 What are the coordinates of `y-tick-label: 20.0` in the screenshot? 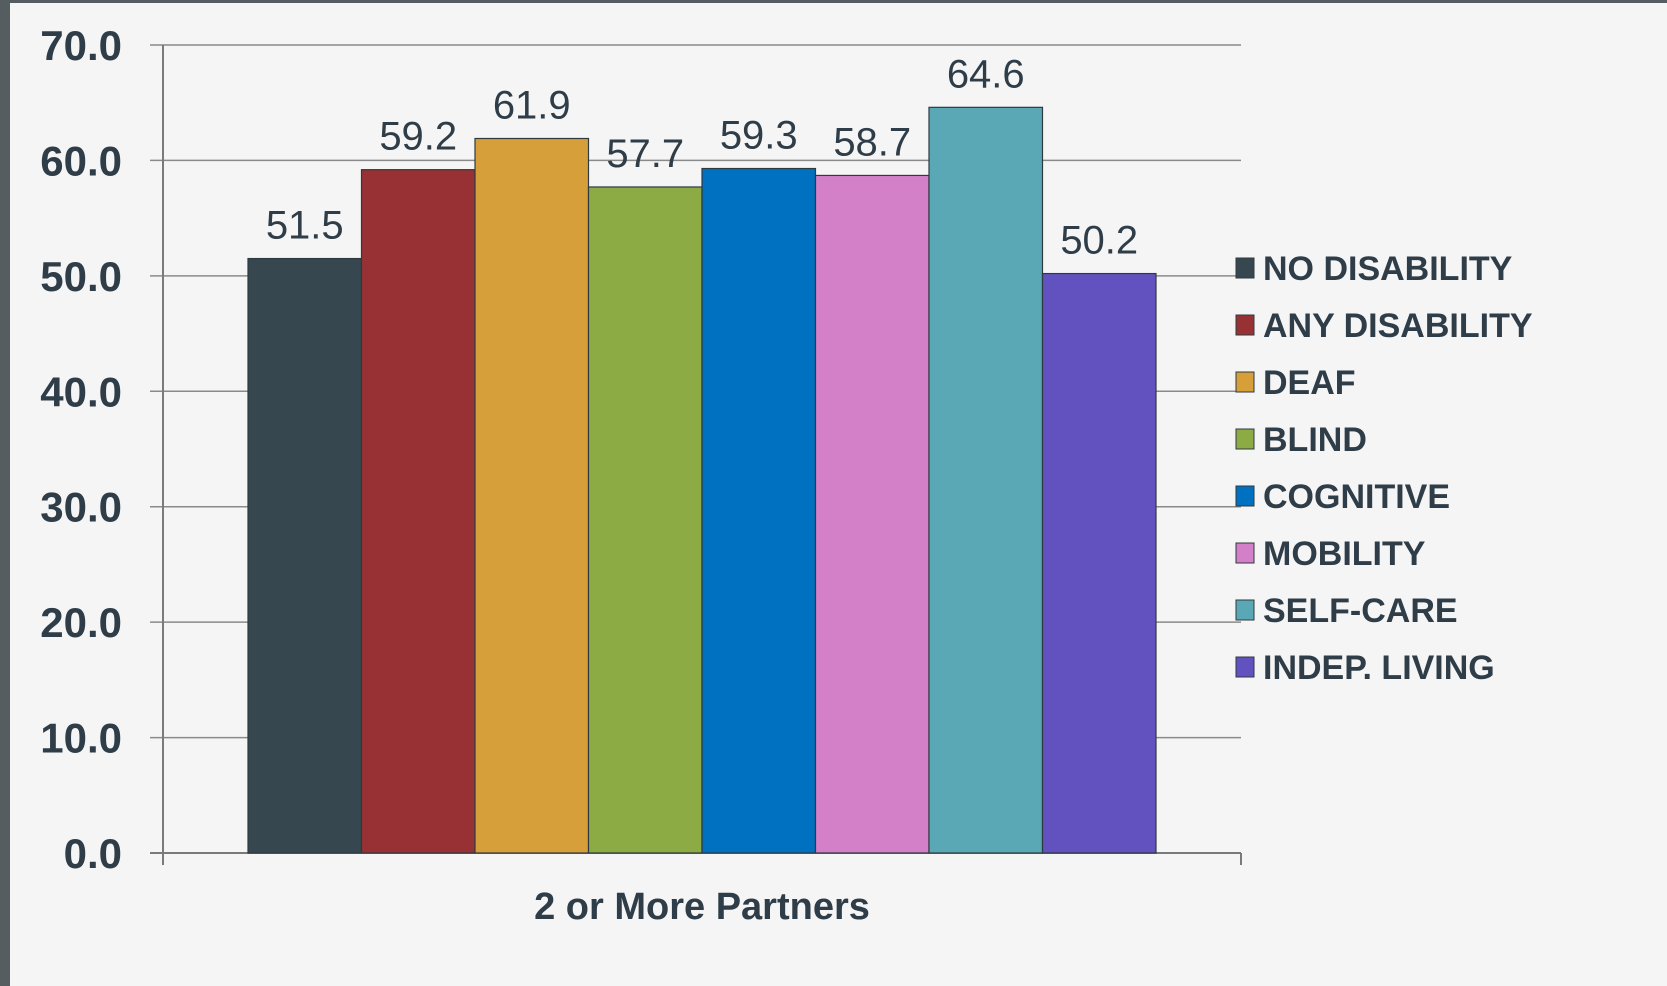 It's located at (81, 622).